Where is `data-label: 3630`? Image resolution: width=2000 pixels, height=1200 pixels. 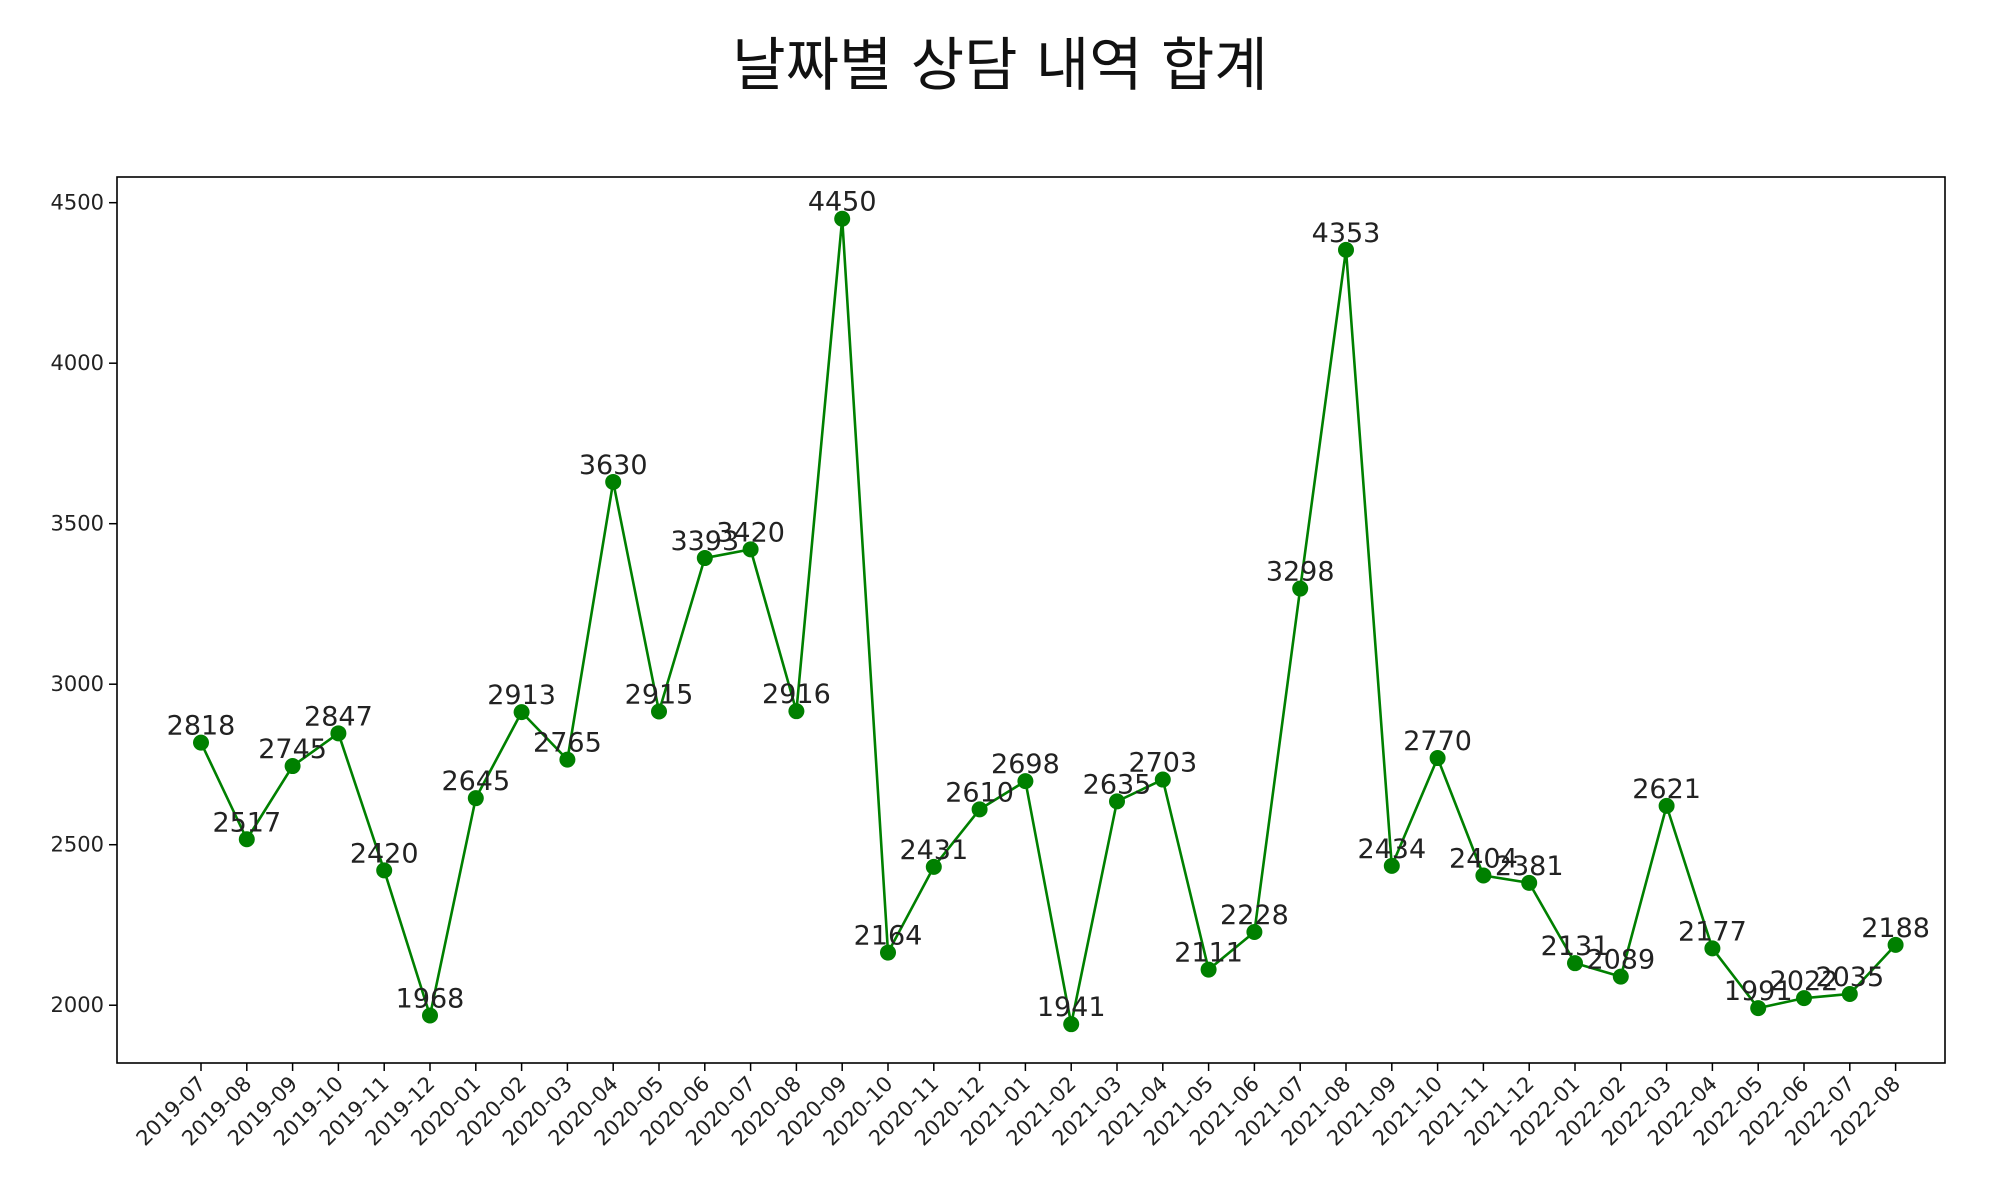 data-label: 3630 is located at coordinates (613, 465).